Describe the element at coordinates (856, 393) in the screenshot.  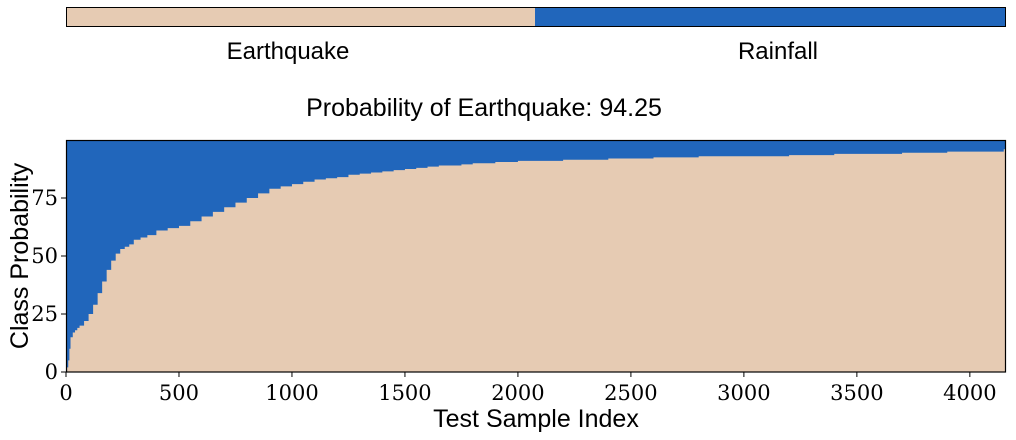
I see `x-tick-label: 3500` at that location.